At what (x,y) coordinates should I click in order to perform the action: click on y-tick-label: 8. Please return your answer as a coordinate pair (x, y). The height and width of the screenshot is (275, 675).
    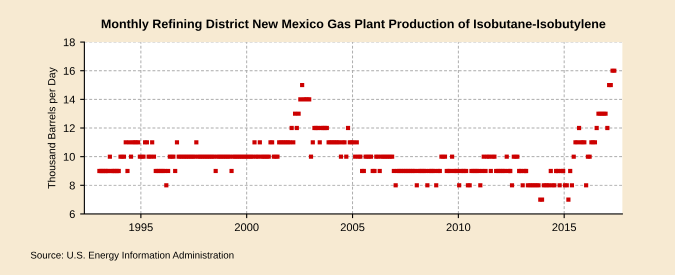
    Looking at the image, I should click on (72, 186).